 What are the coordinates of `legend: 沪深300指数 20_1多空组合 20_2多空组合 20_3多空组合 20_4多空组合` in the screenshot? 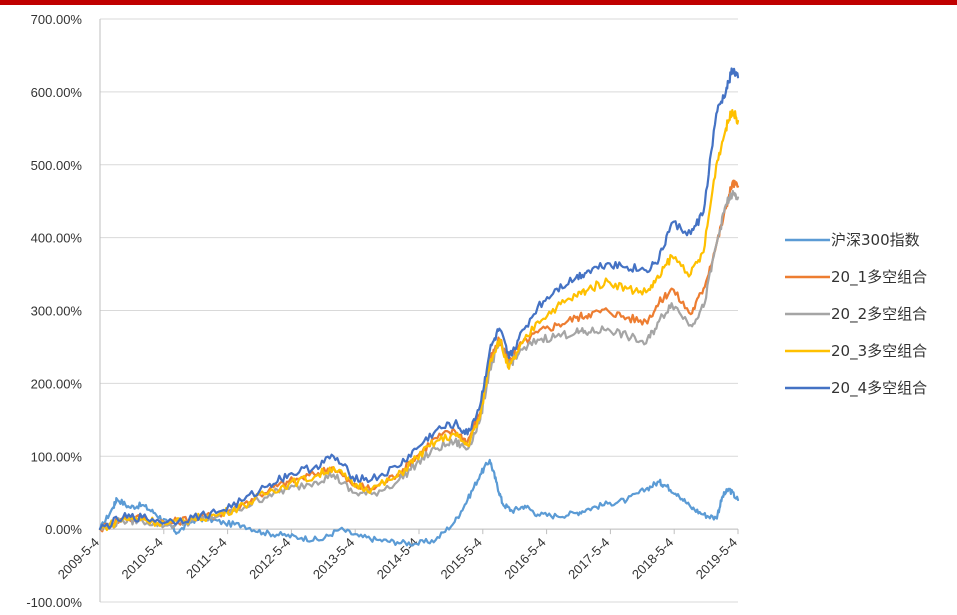 It's located at (856, 314).